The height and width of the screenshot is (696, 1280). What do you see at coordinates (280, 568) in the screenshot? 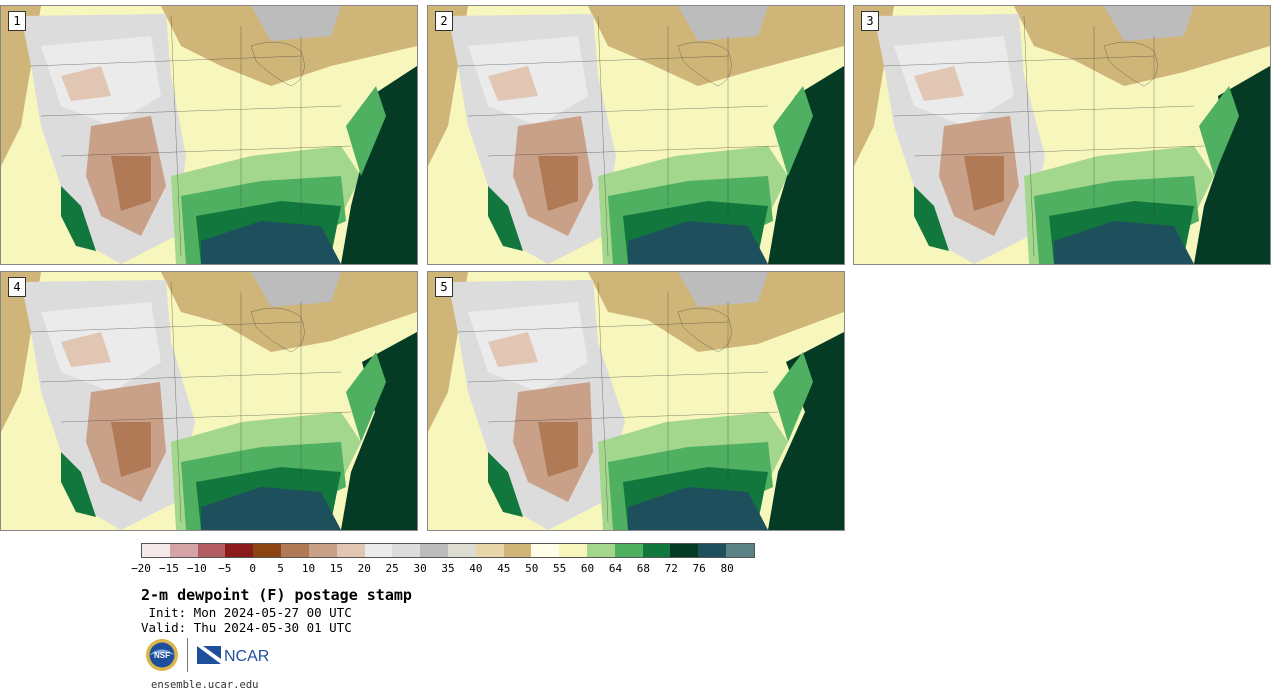
I see `colorbar-tick-label: 5` at bounding box center [280, 568].